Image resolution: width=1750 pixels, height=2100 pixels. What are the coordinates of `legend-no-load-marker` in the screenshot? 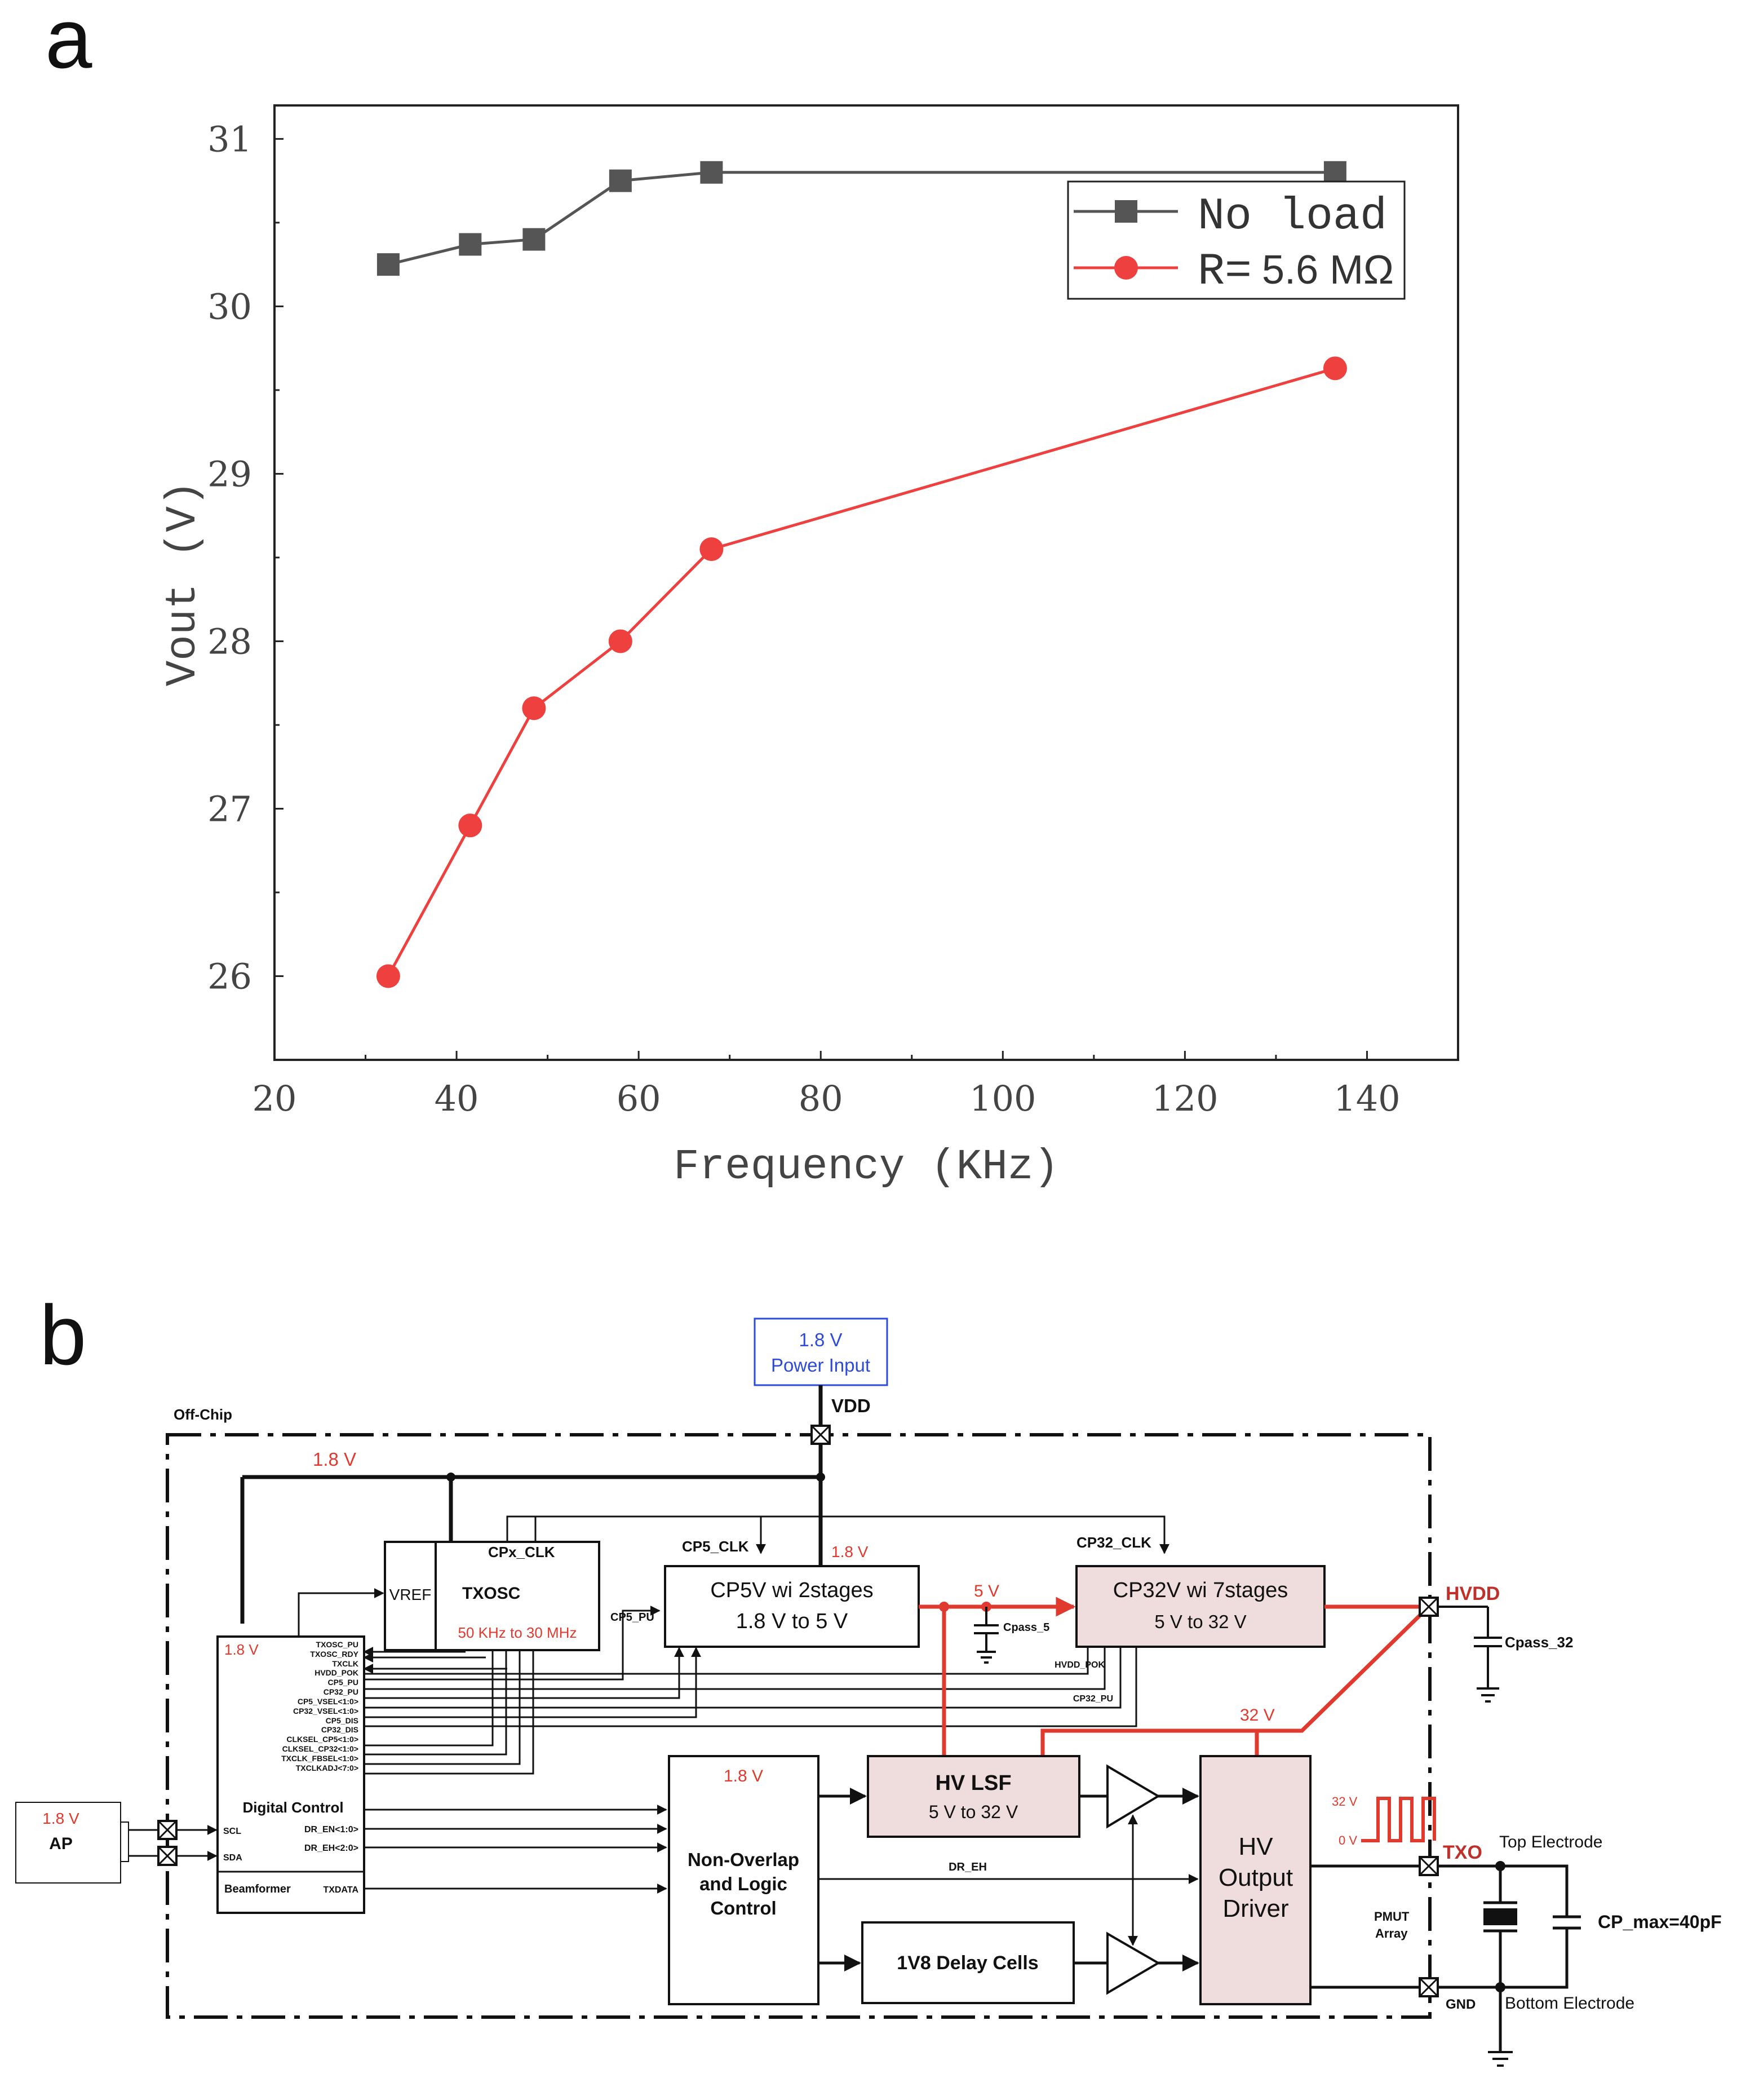 It's located at (1126, 211).